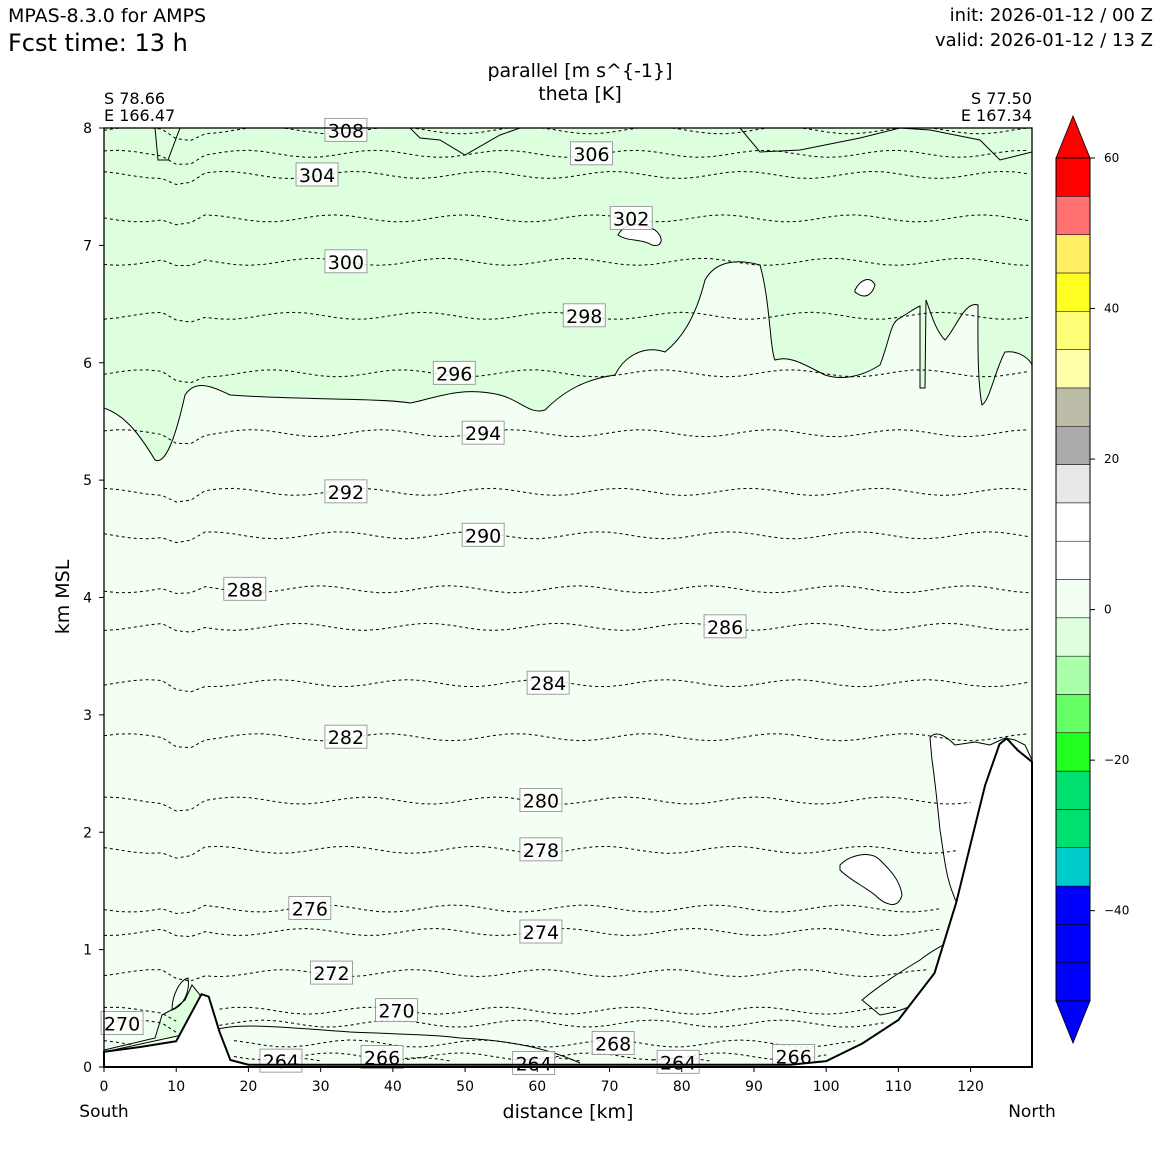 The width and height of the screenshot is (1160, 1160). I want to click on theta-label-text: 276, so click(310, 910).